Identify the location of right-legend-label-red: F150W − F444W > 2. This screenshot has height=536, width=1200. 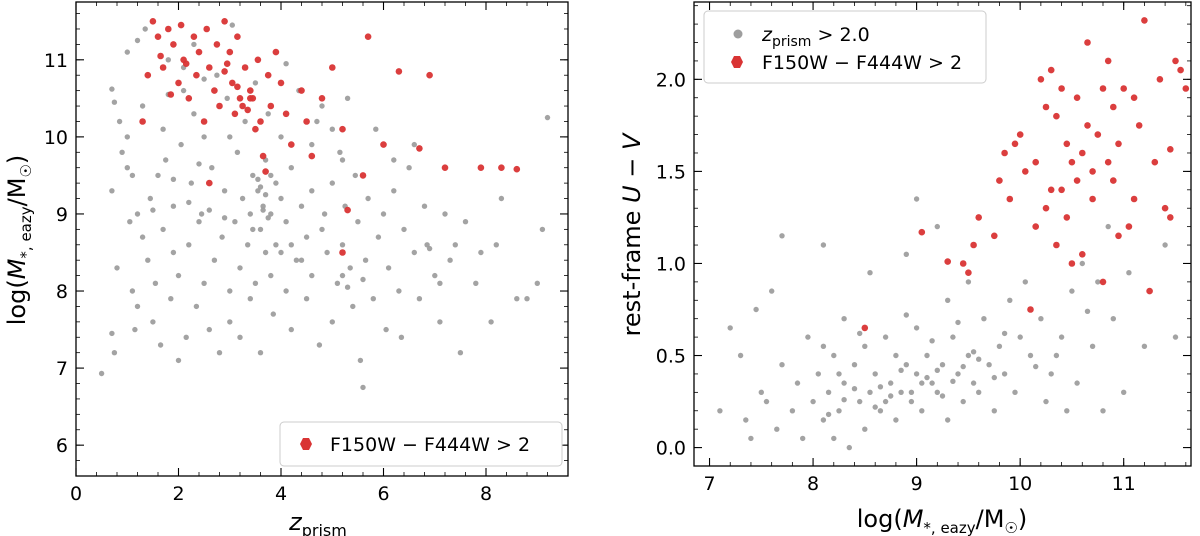
(862, 63).